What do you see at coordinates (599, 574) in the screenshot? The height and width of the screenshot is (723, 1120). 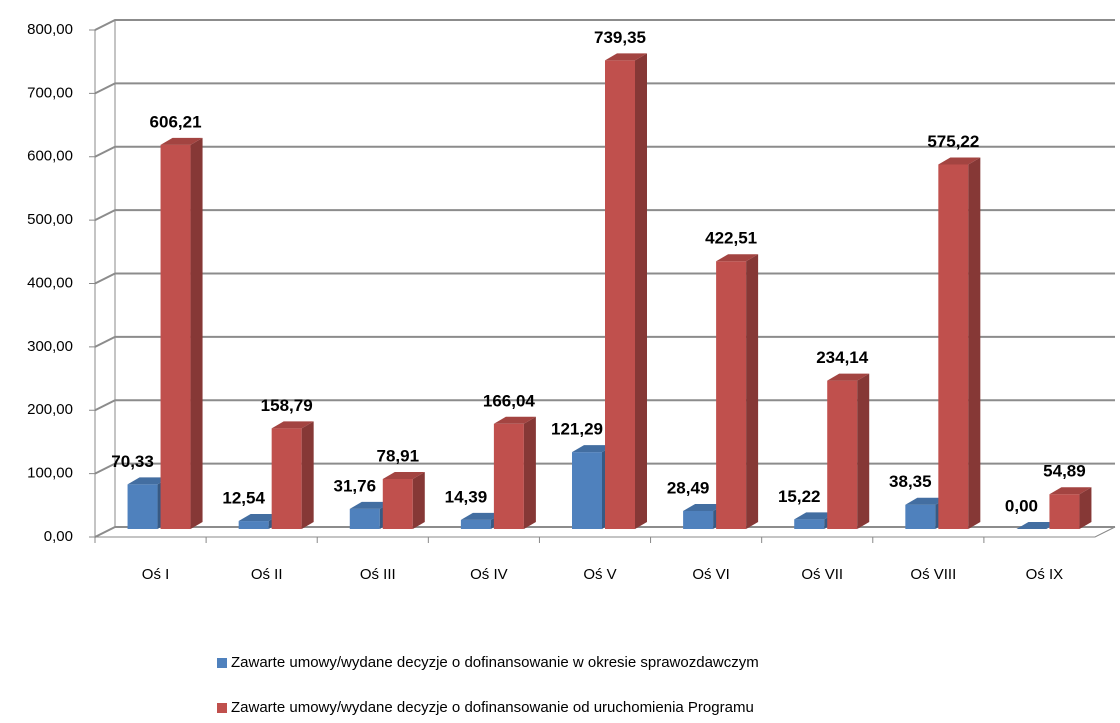 I see `x-tick-label: Oś V` at bounding box center [599, 574].